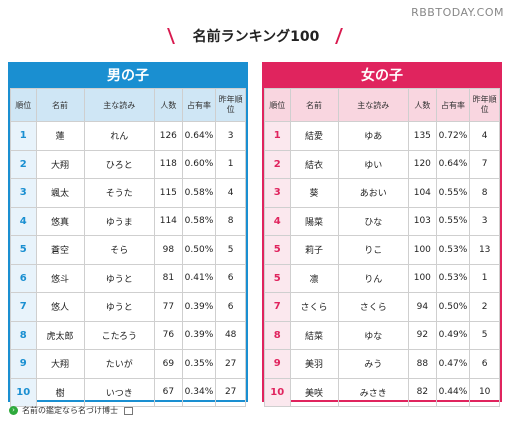 The image size is (512, 425). What do you see at coordinates (119, 392) in the screenshot?
I see `reading-cell: いつき` at bounding box center [119, 392].